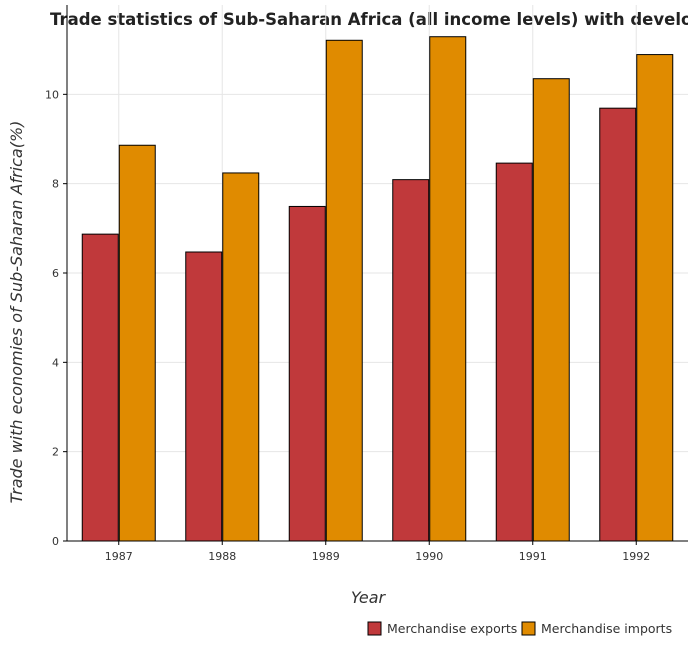 The height and width of the screenshot is (650, 688). Describe the element at coordinates (55, 452) in the screenshot. I see `y-tick-label: 2` at that location.